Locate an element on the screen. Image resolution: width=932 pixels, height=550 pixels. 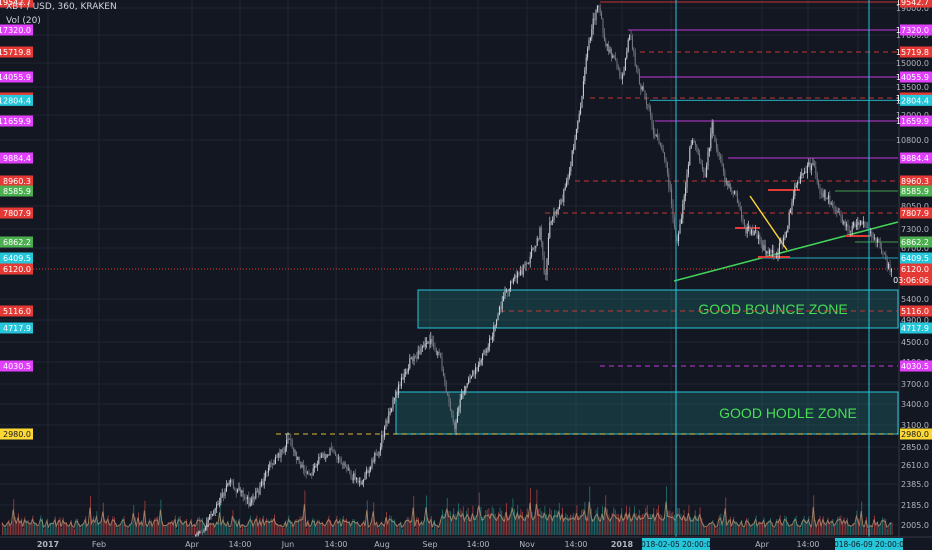
time-tick-label: Apr is located at coordinates (192, 544).